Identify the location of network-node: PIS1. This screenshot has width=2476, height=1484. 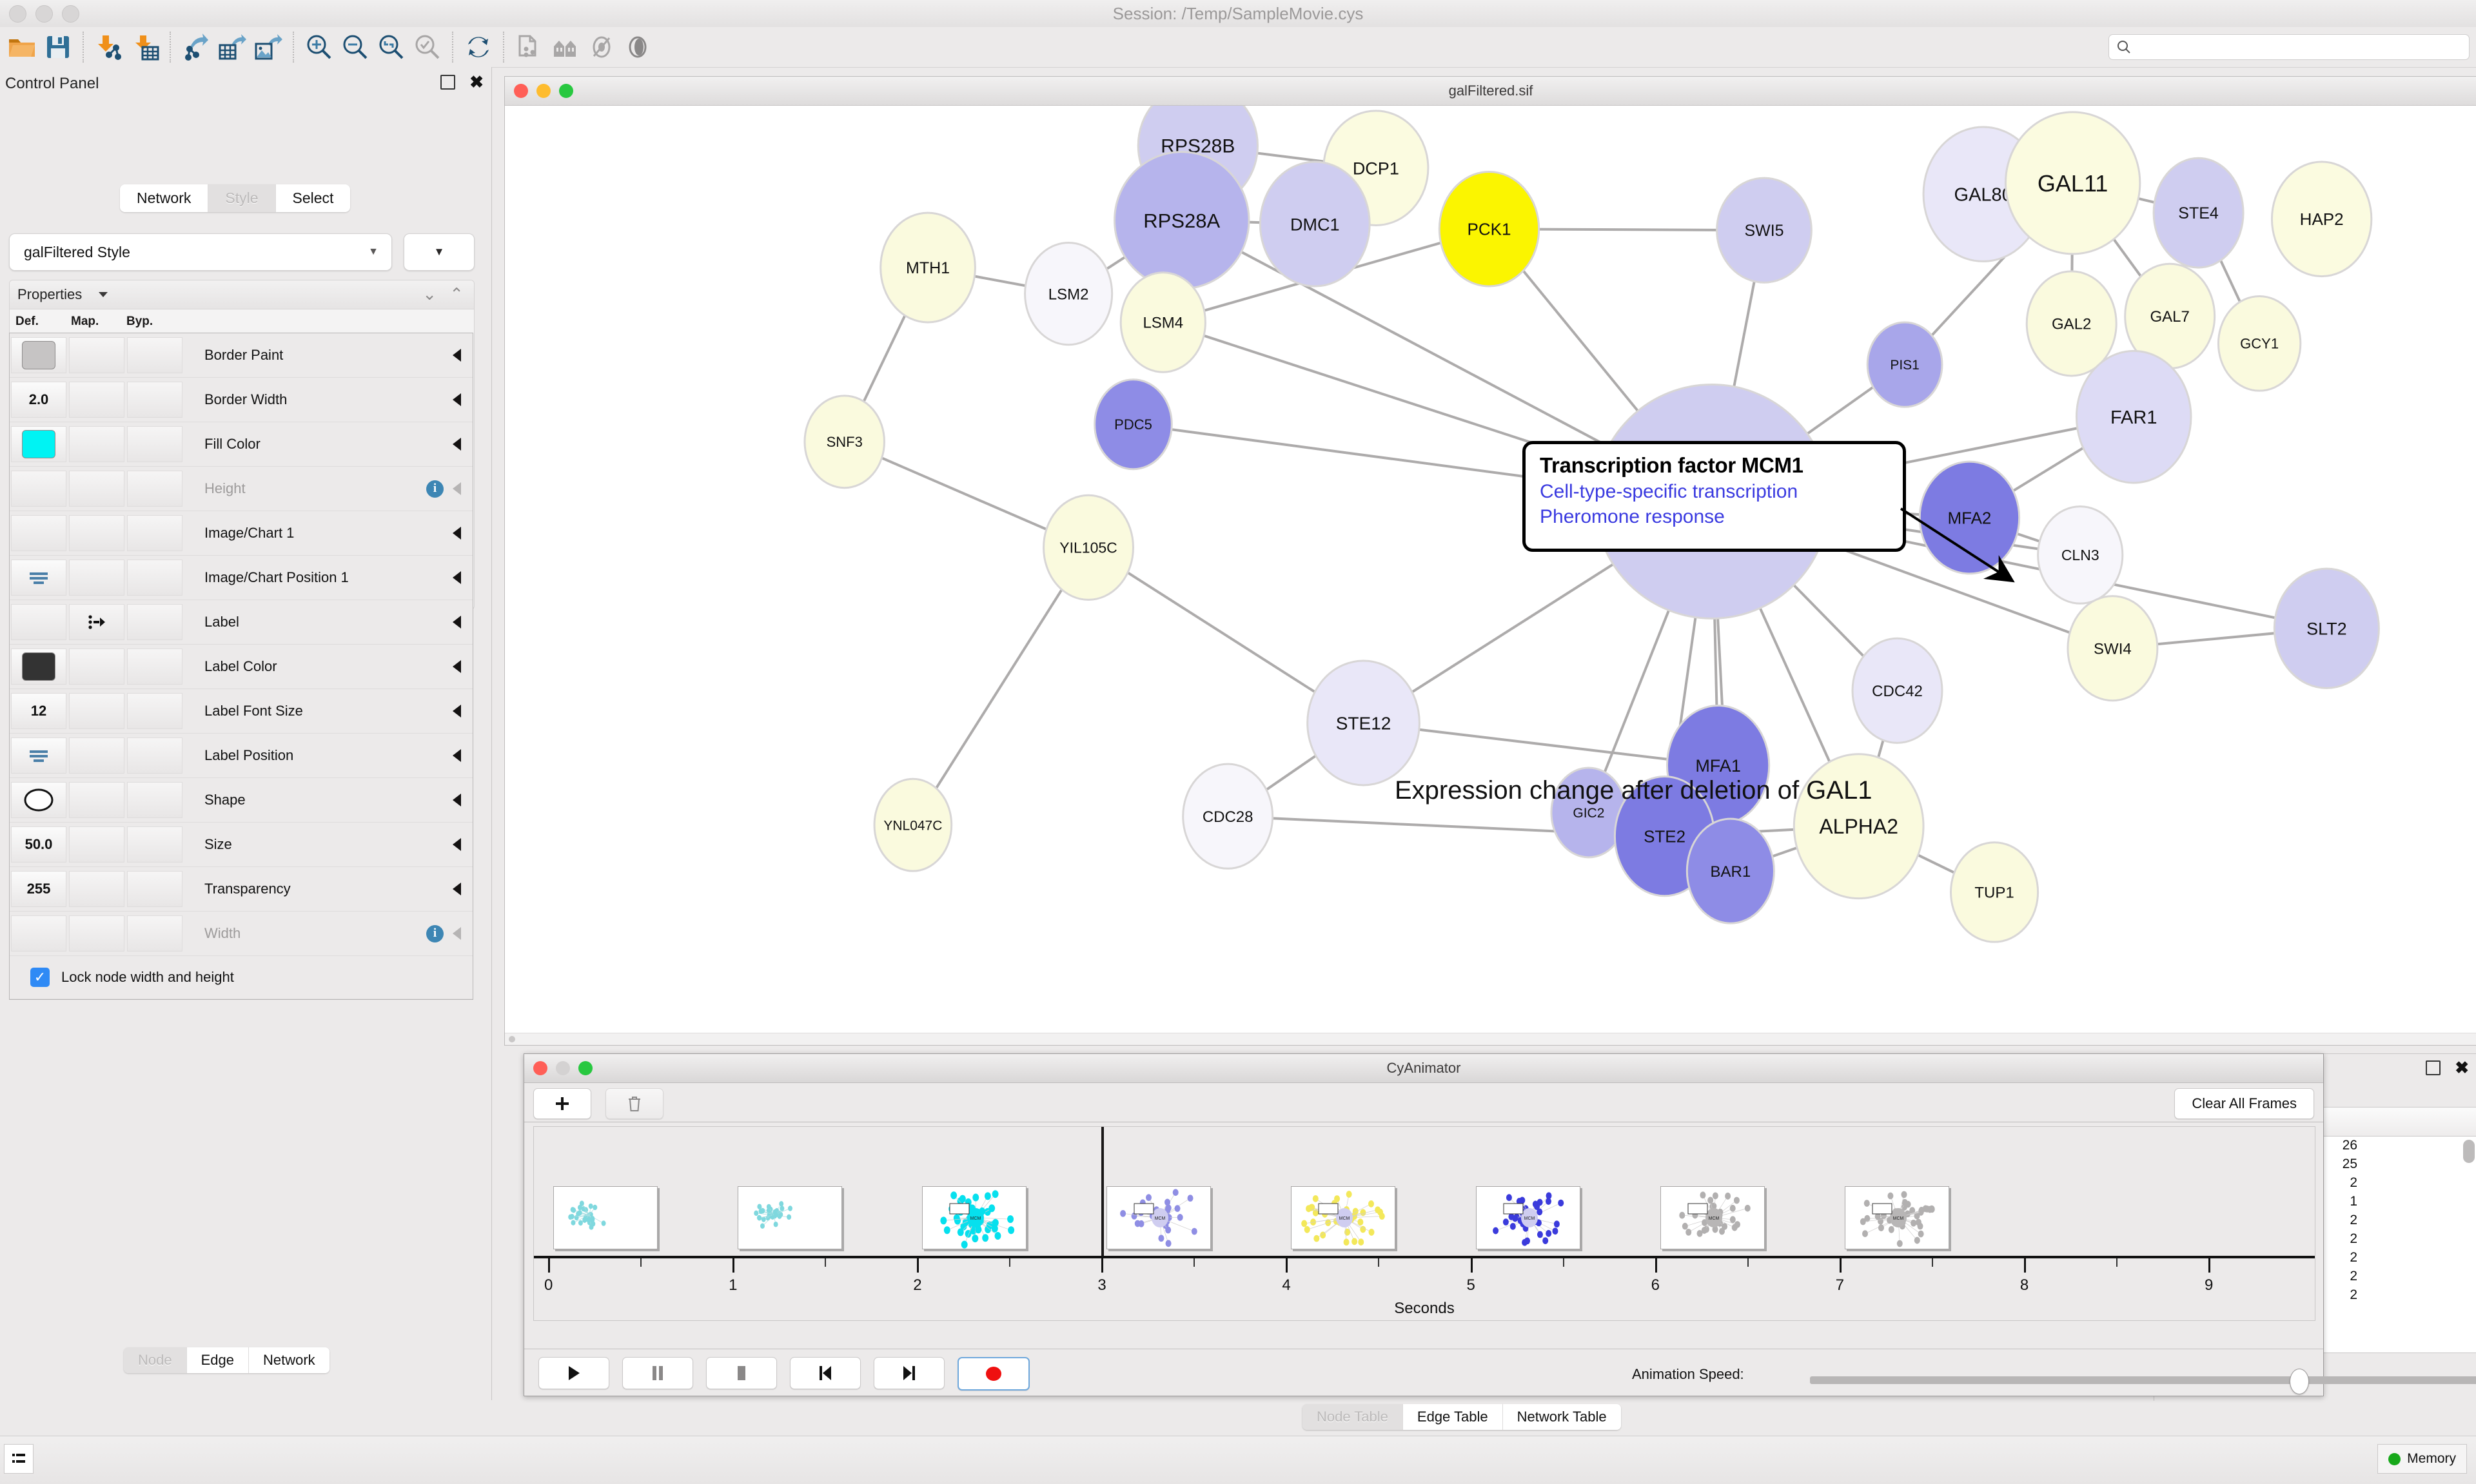
(1904, 364).